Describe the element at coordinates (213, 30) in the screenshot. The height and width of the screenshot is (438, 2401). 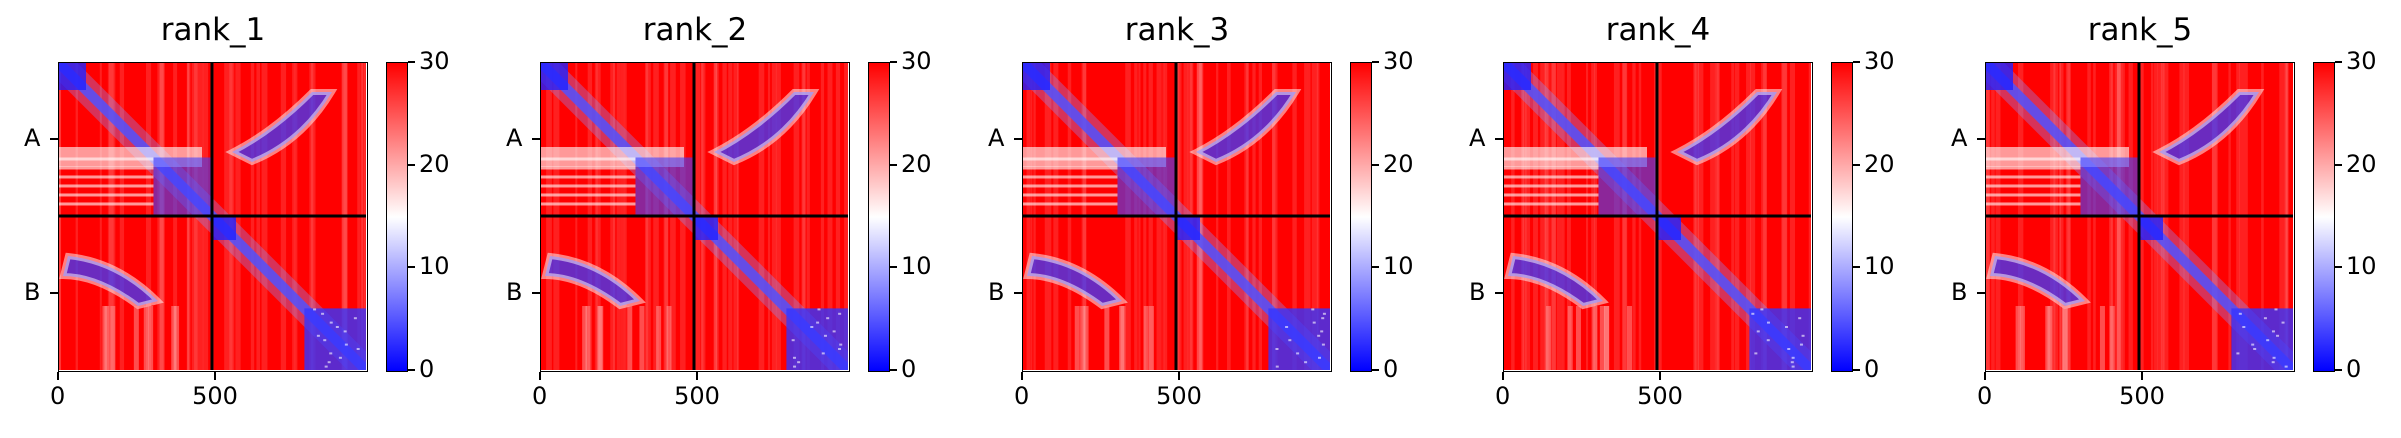
I see `chart-title: rank_1` at that location.